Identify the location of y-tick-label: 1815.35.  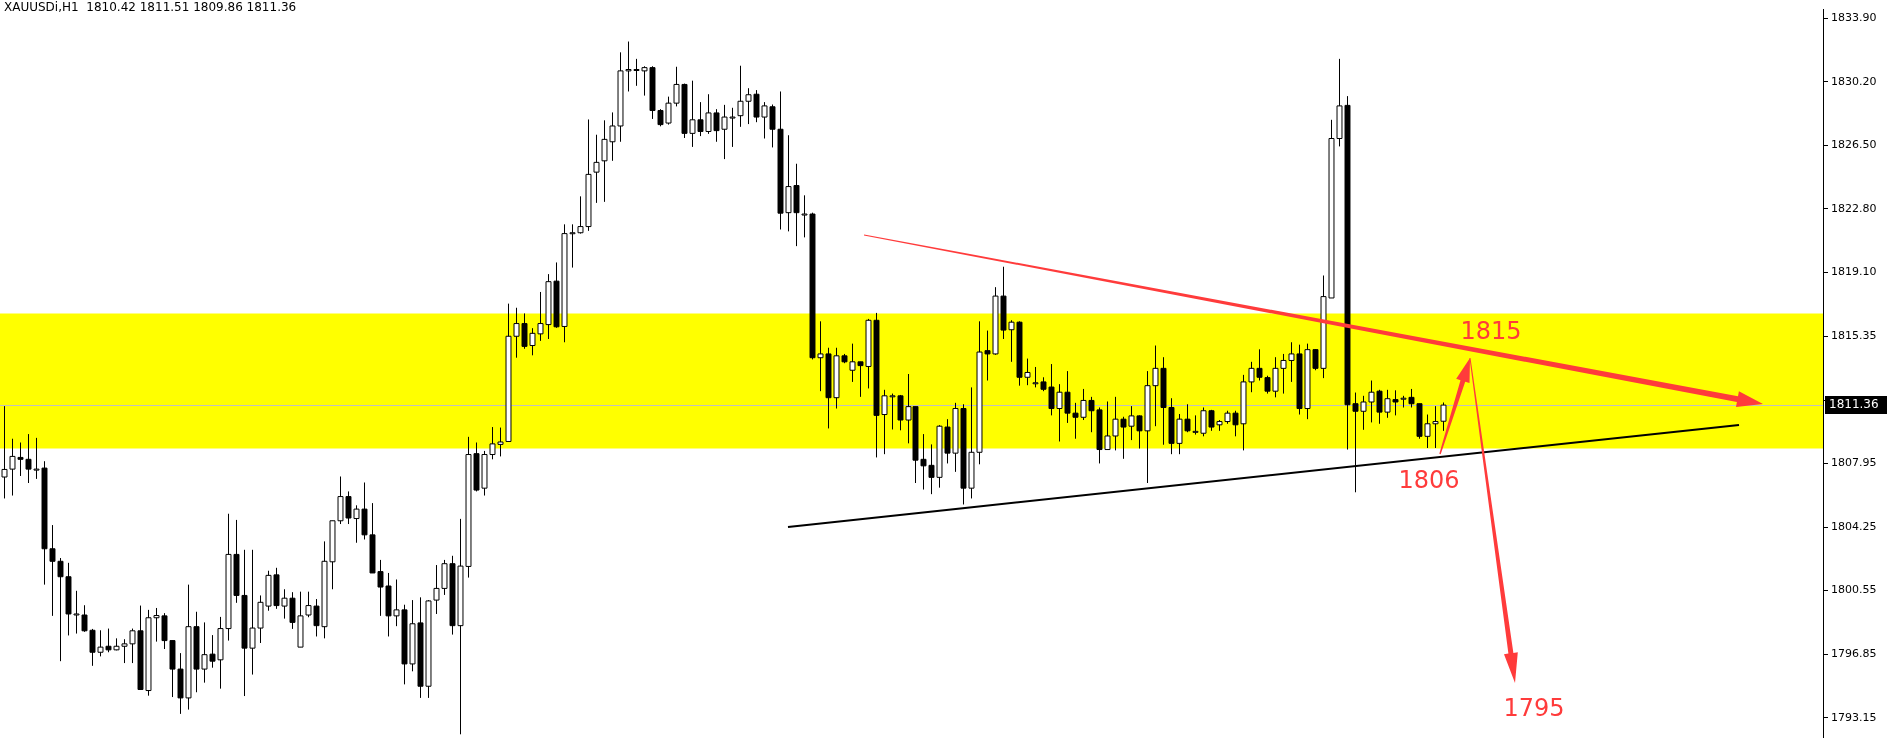
(1854, 336).